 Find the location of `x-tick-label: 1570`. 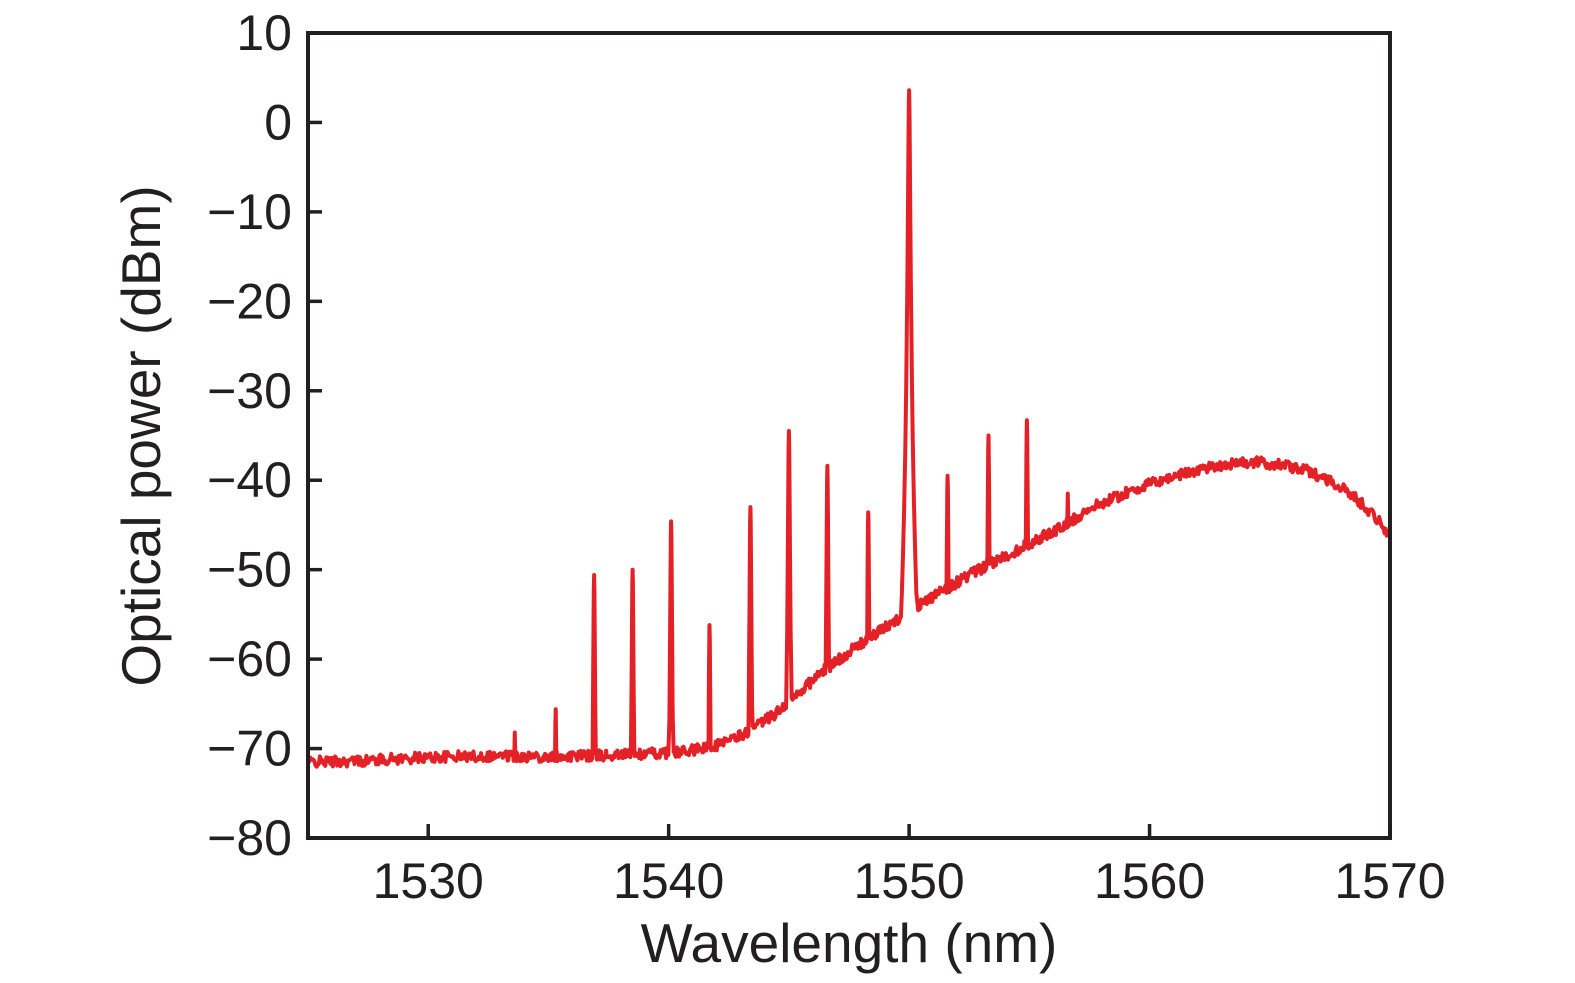

x-tick-label: 1570 is located at coordinates (1389, 881).